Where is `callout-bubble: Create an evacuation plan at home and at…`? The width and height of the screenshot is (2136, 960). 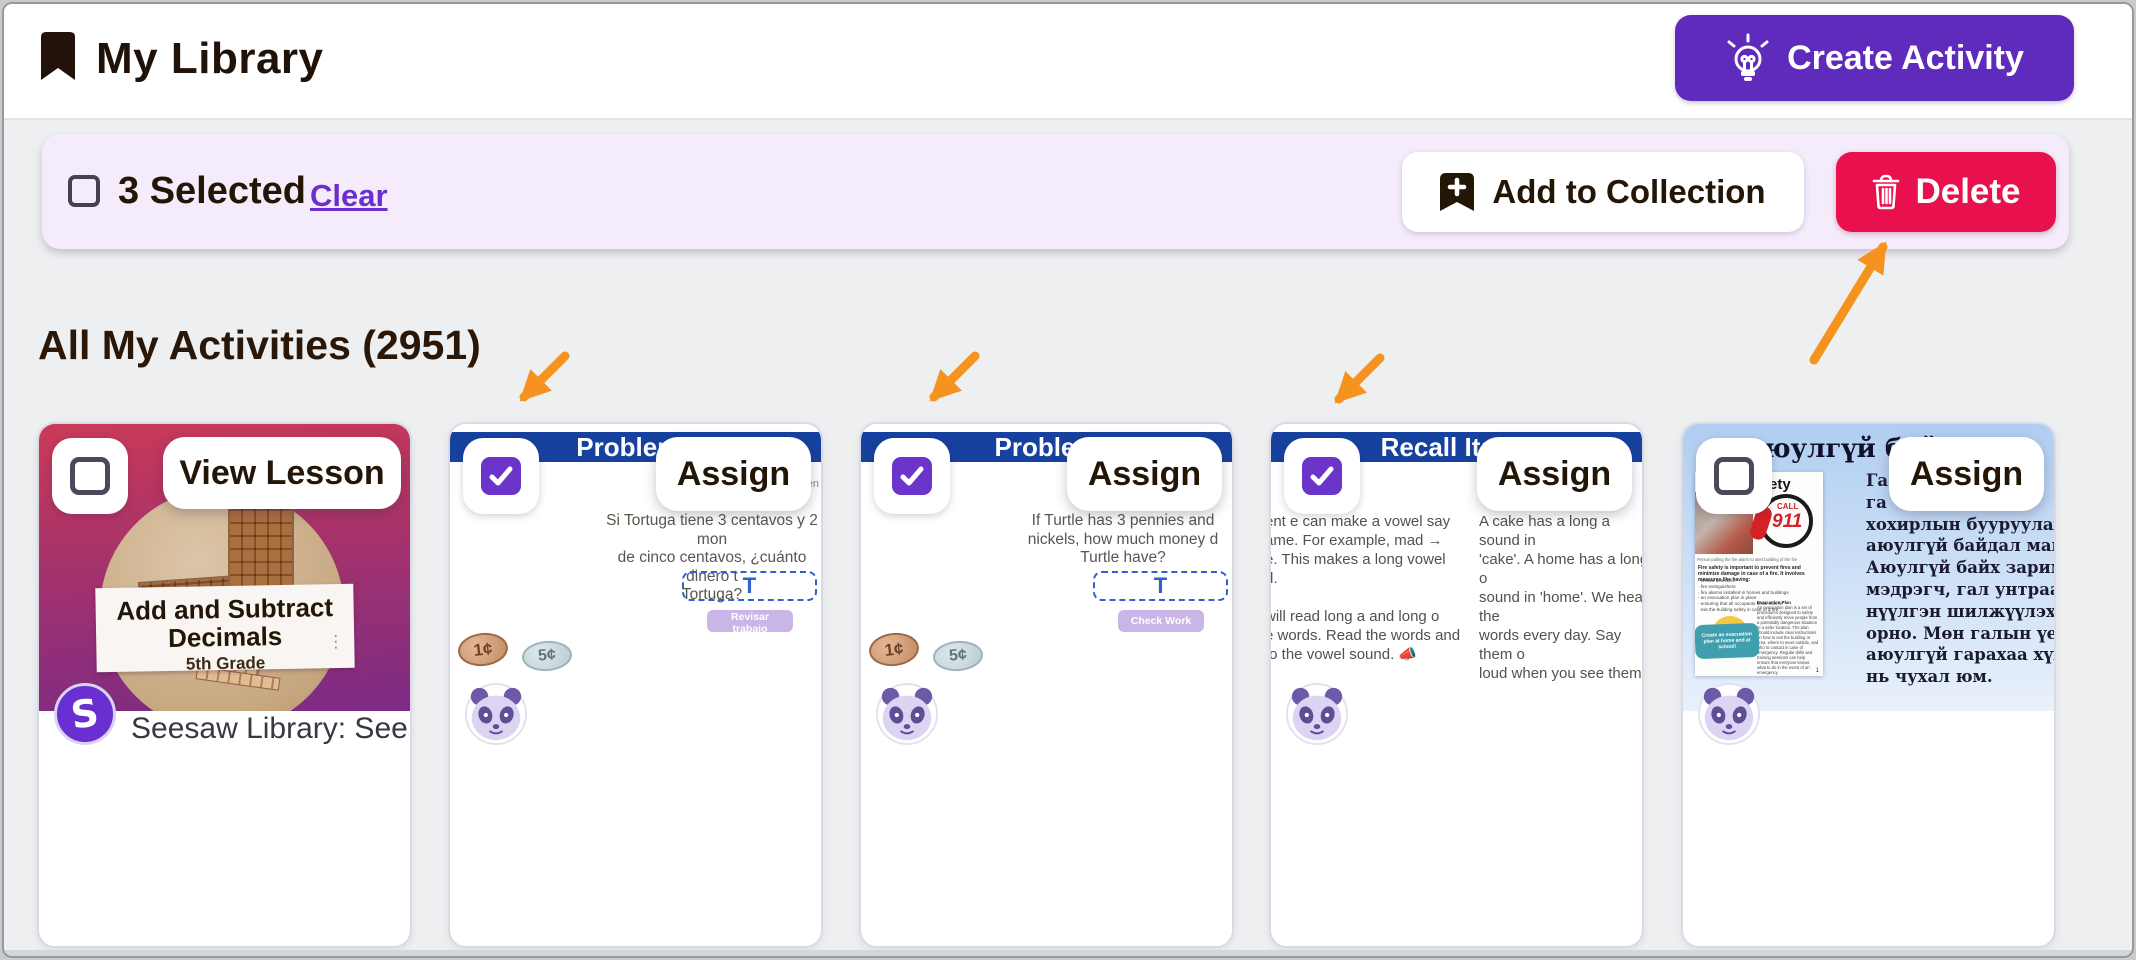 callout-bubble: Create an evacuation plan at home and at… is located at coordinates (1727, 641).